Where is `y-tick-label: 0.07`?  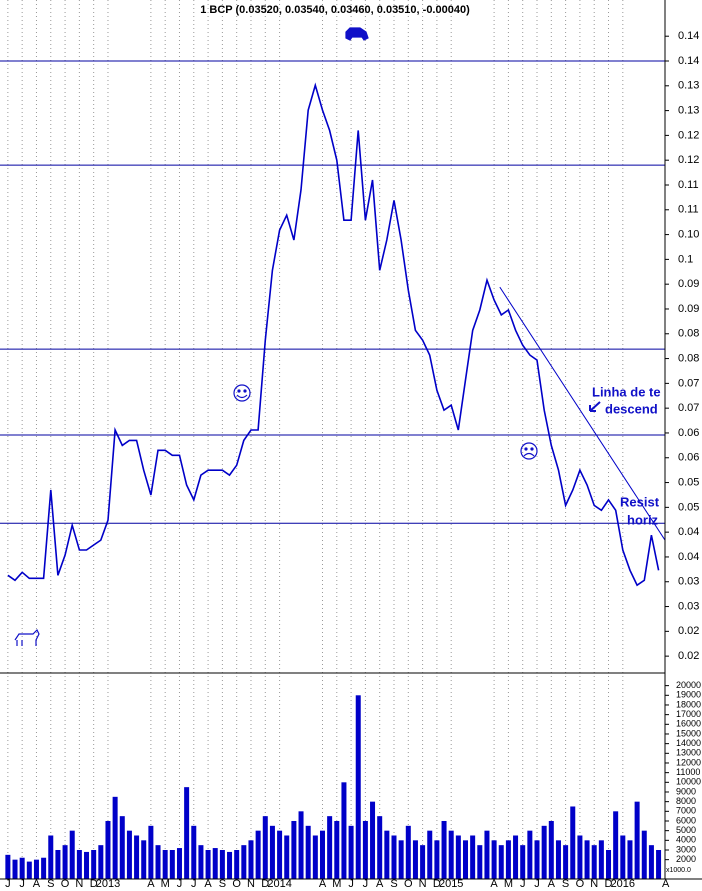
y-tick-label: 0.07 is located at coordinates (688, 408).